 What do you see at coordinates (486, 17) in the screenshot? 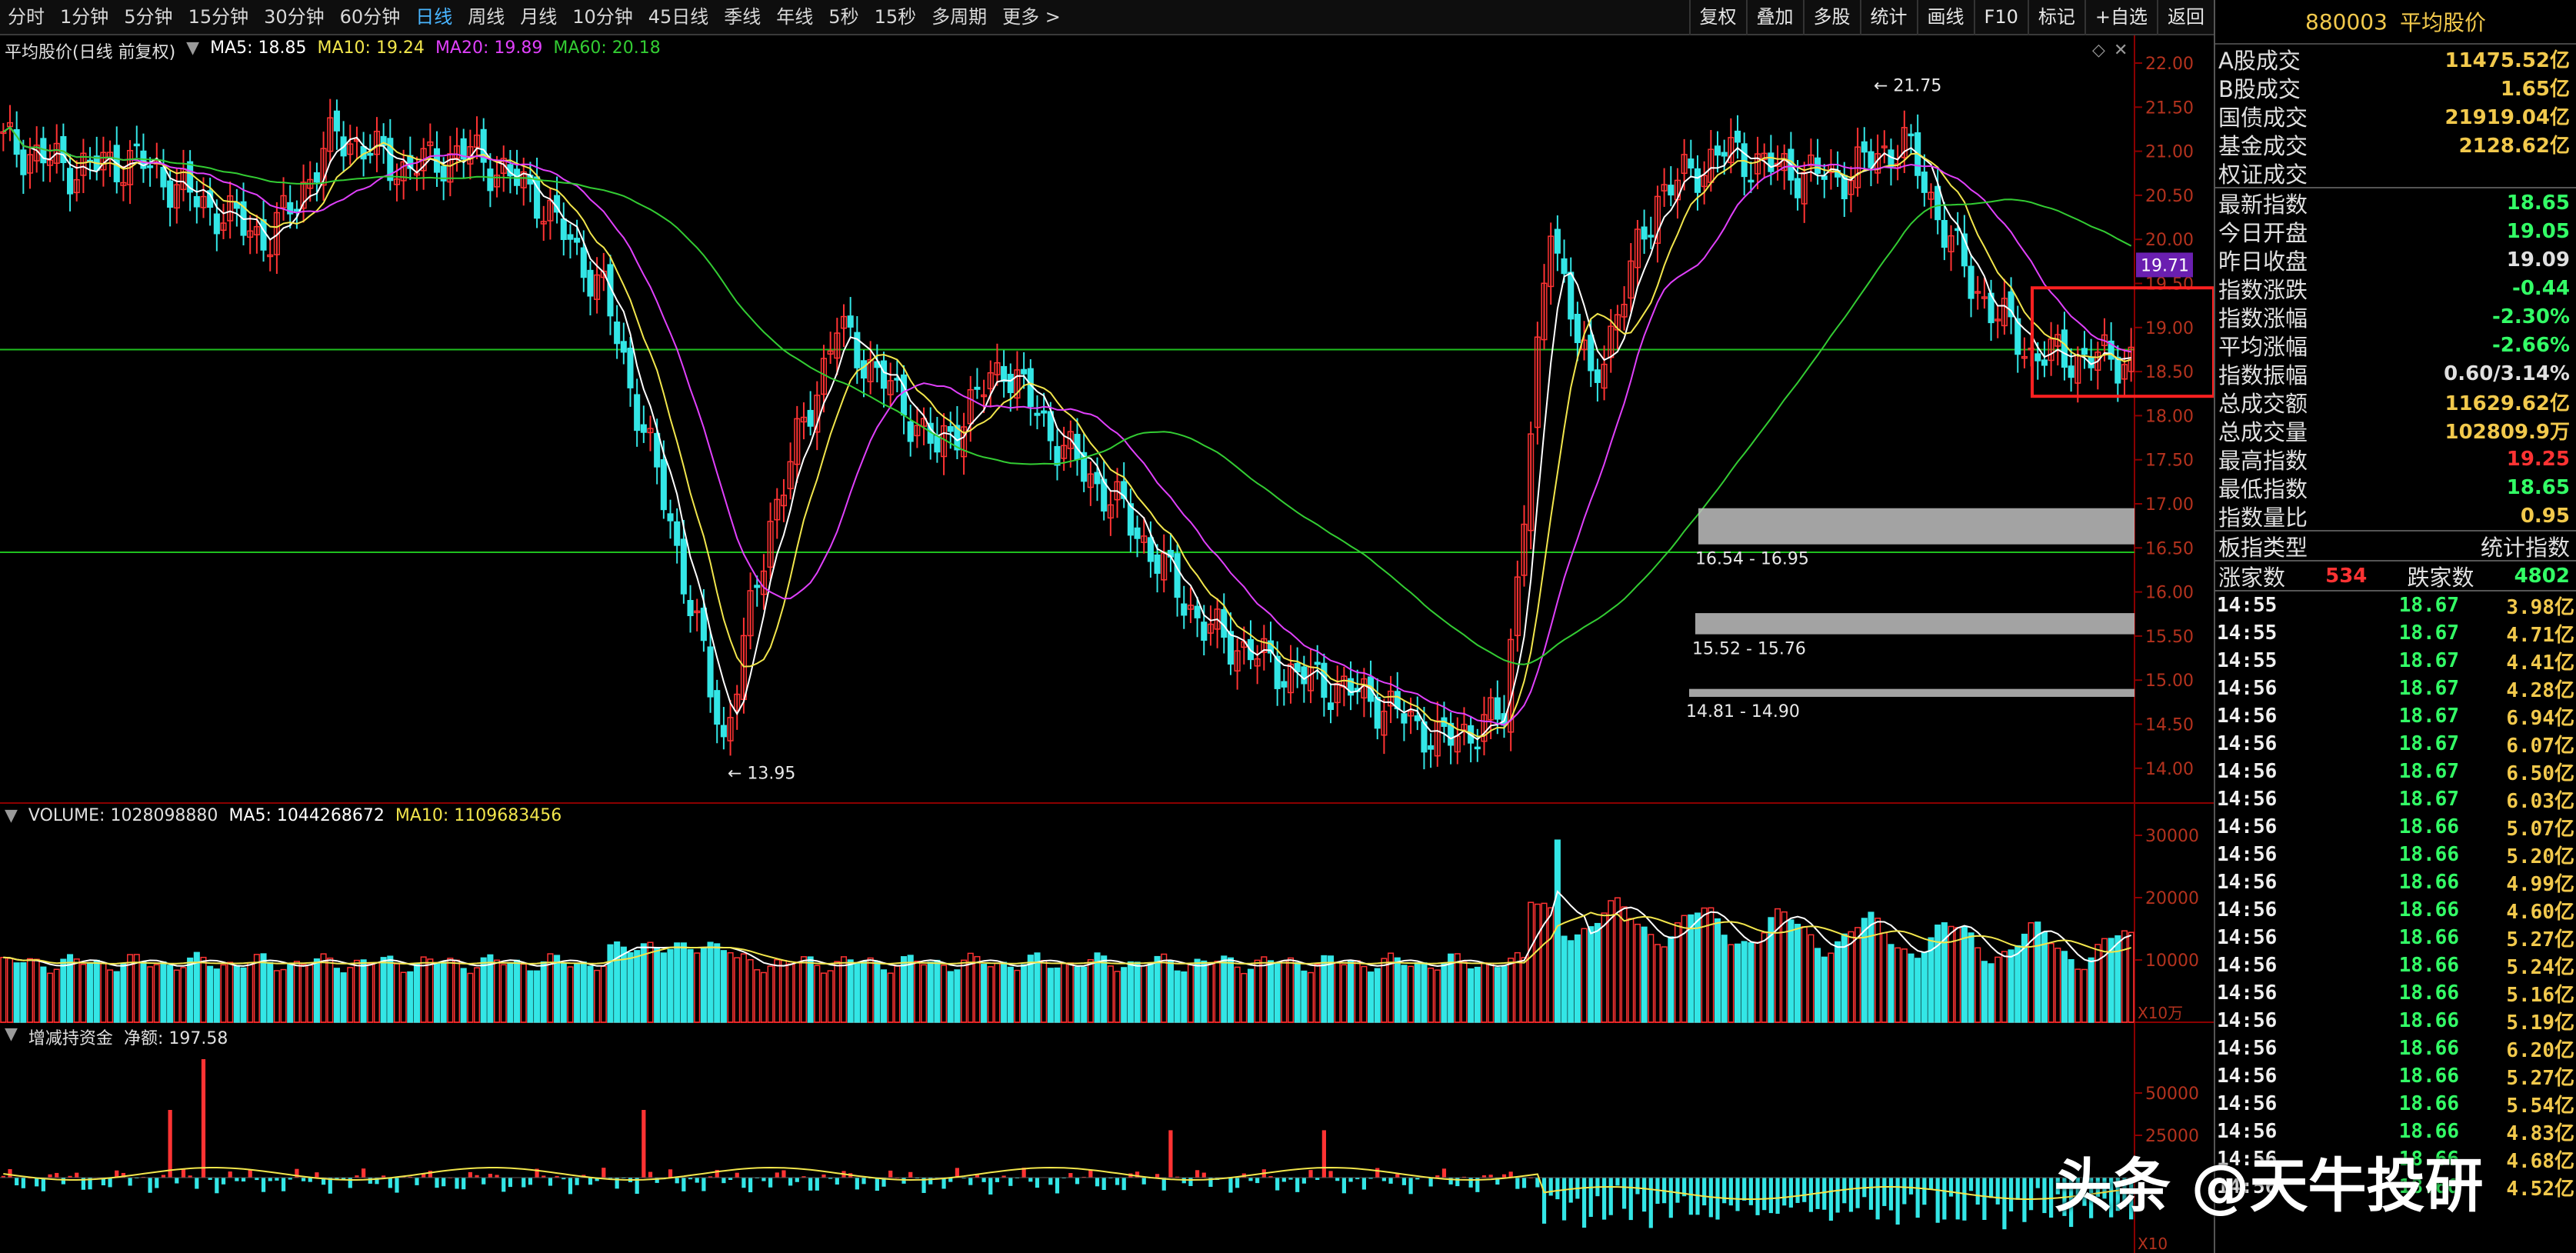
I see `period-tab: 周线` at bounding box center [486, 17].